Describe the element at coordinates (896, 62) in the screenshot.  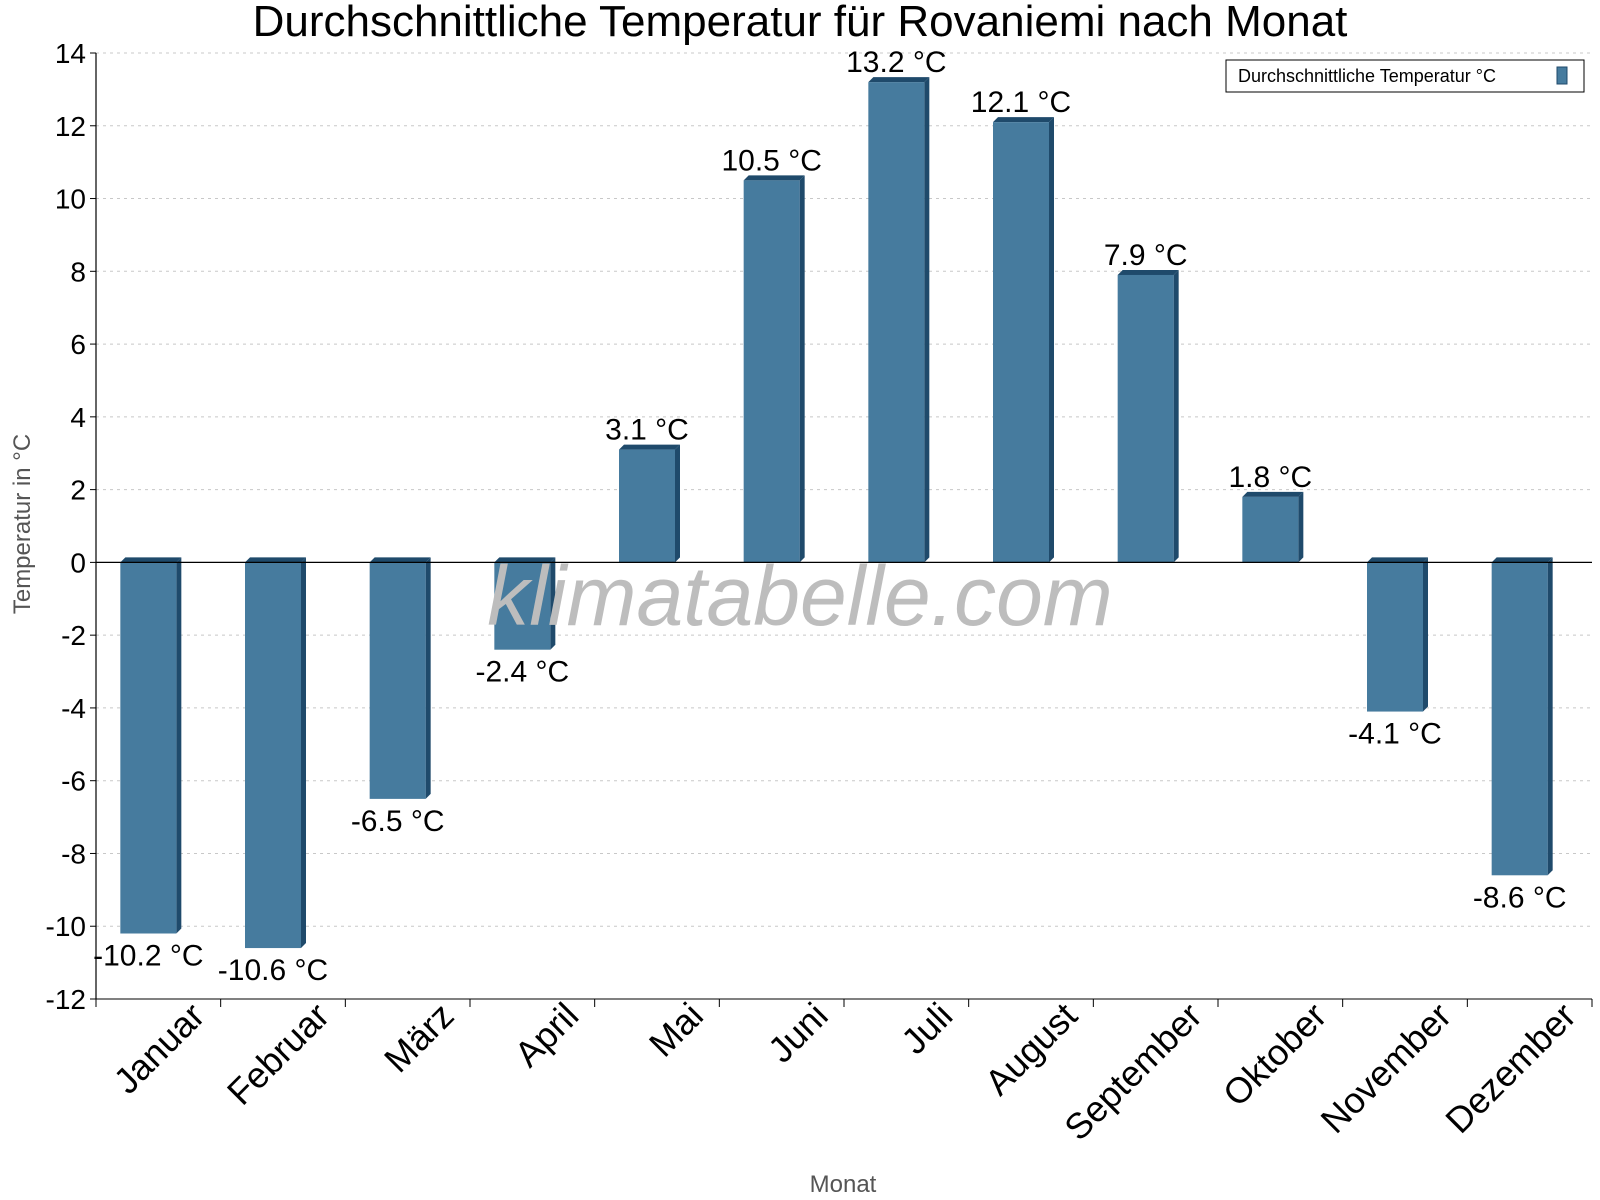
I see `bar-value-label: 13.2 °C` at that location.